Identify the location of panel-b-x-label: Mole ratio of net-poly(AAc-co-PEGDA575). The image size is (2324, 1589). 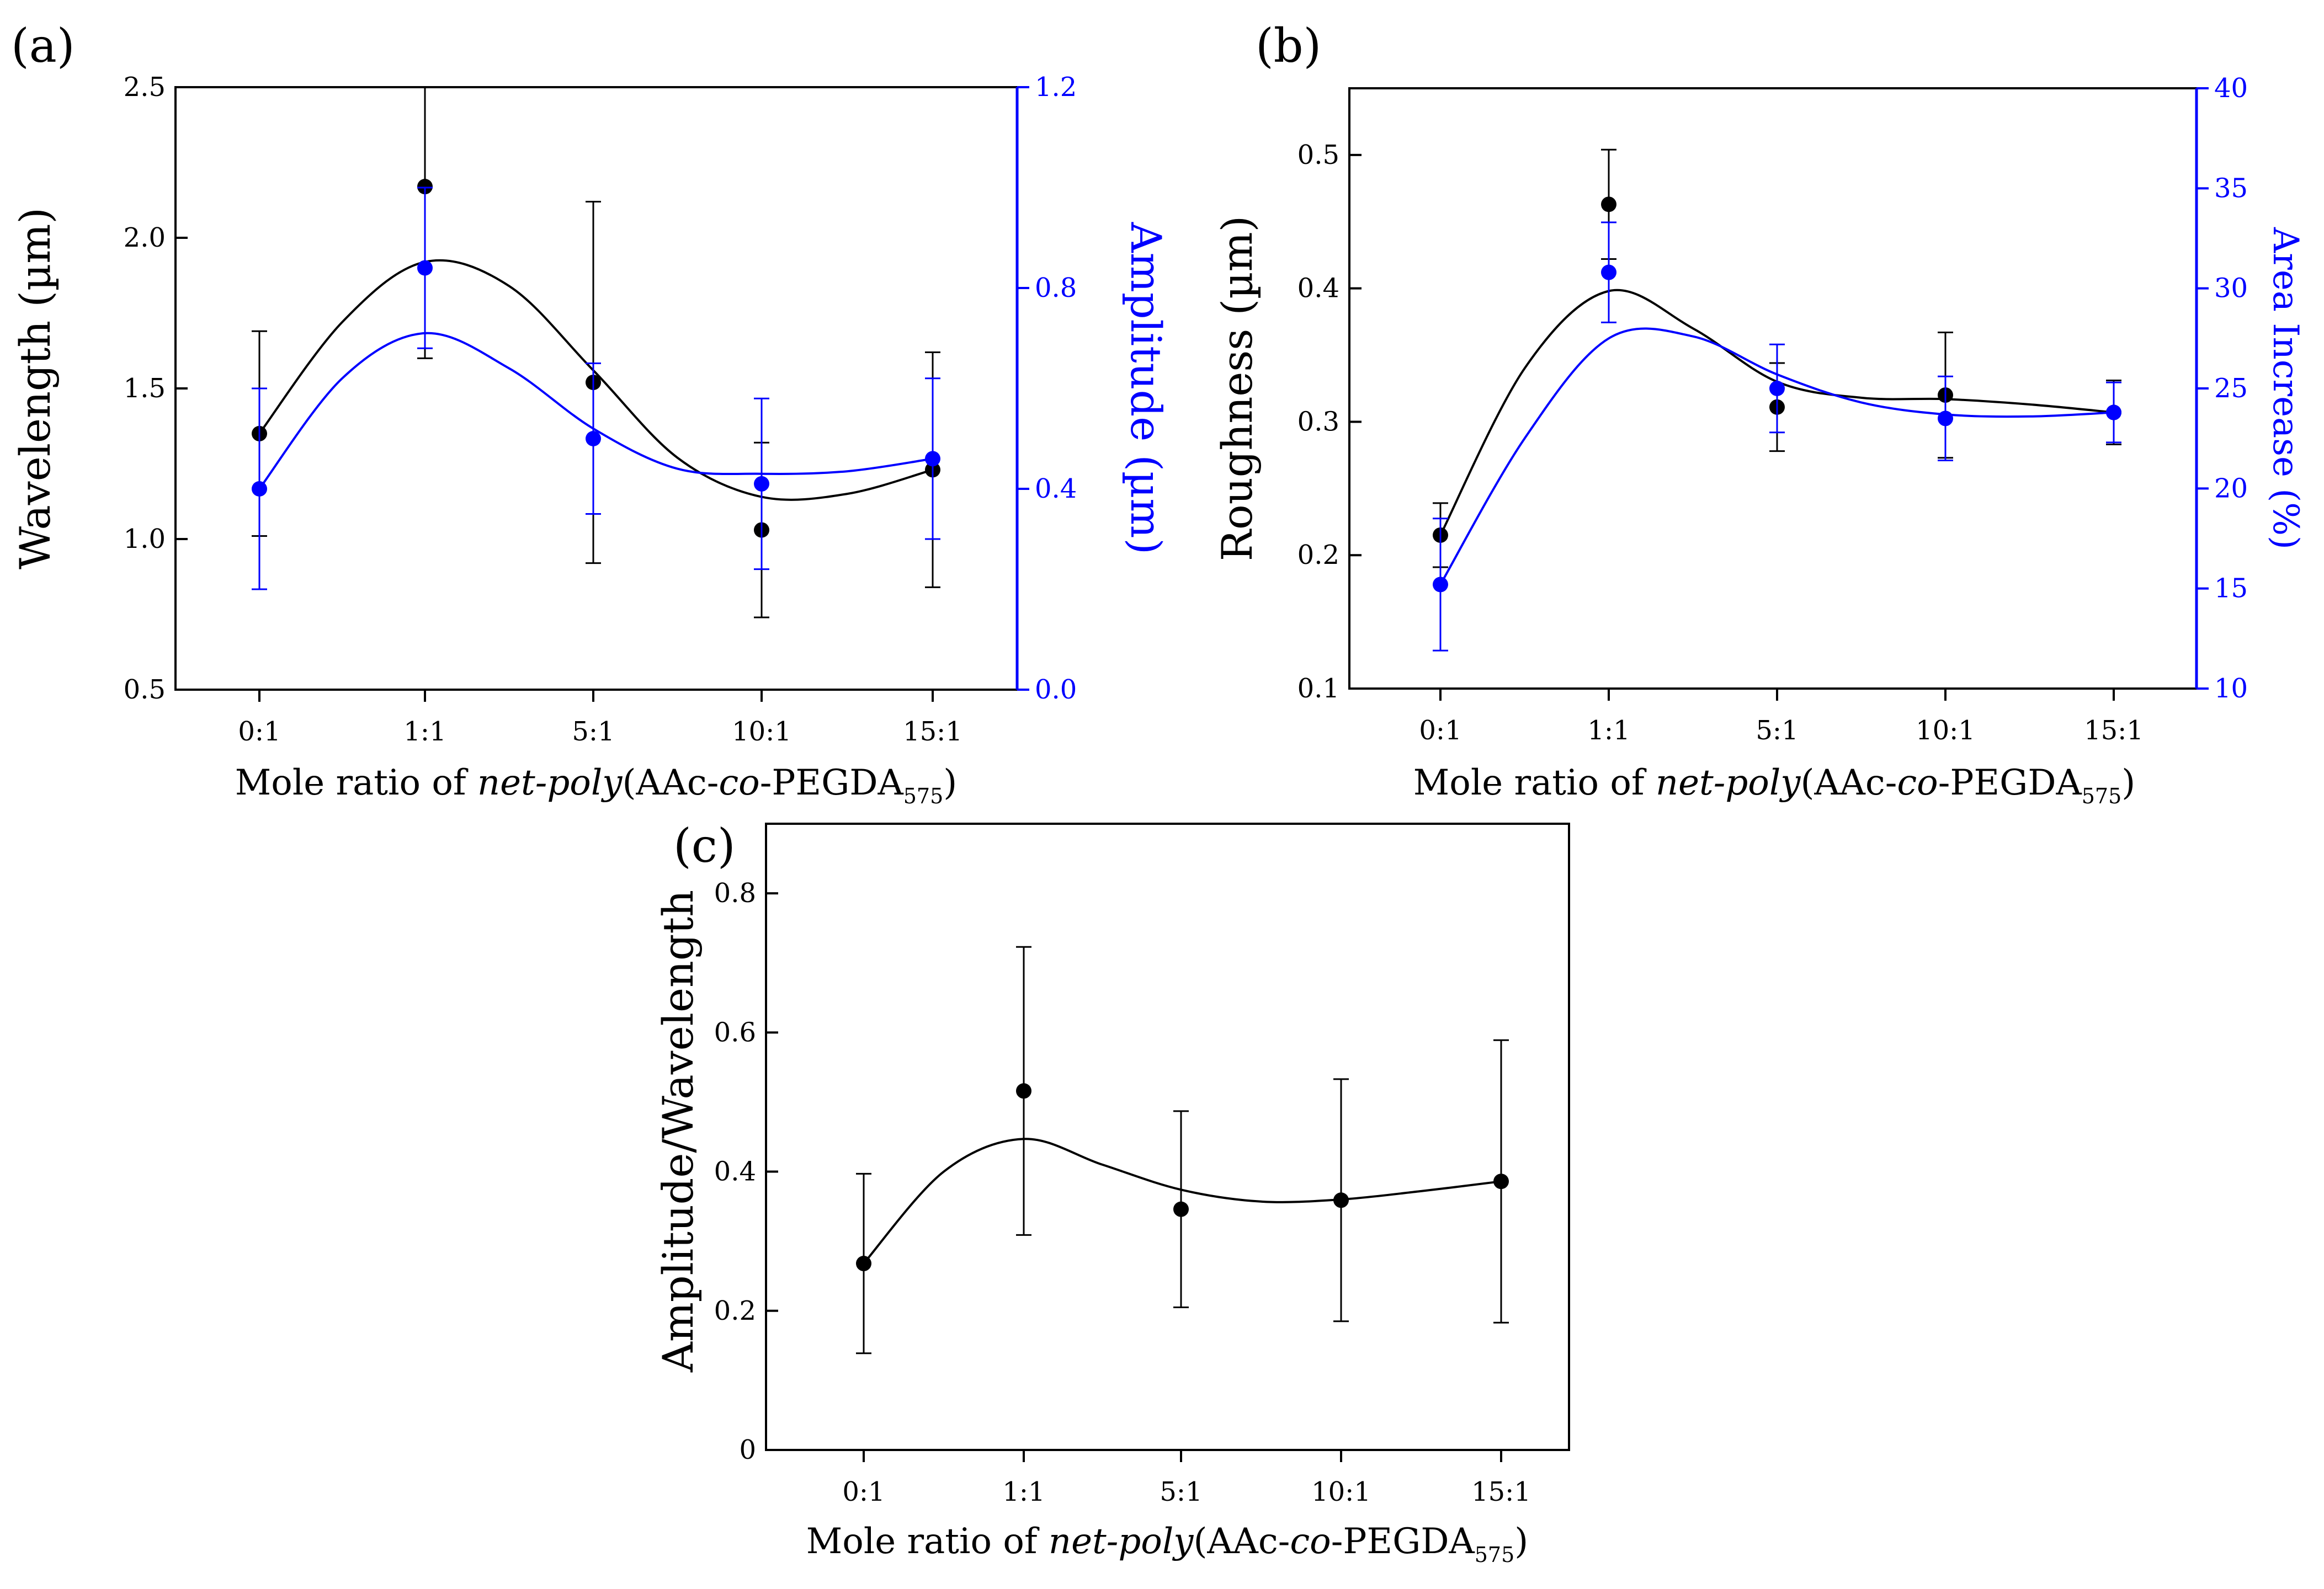
(1774, 785).